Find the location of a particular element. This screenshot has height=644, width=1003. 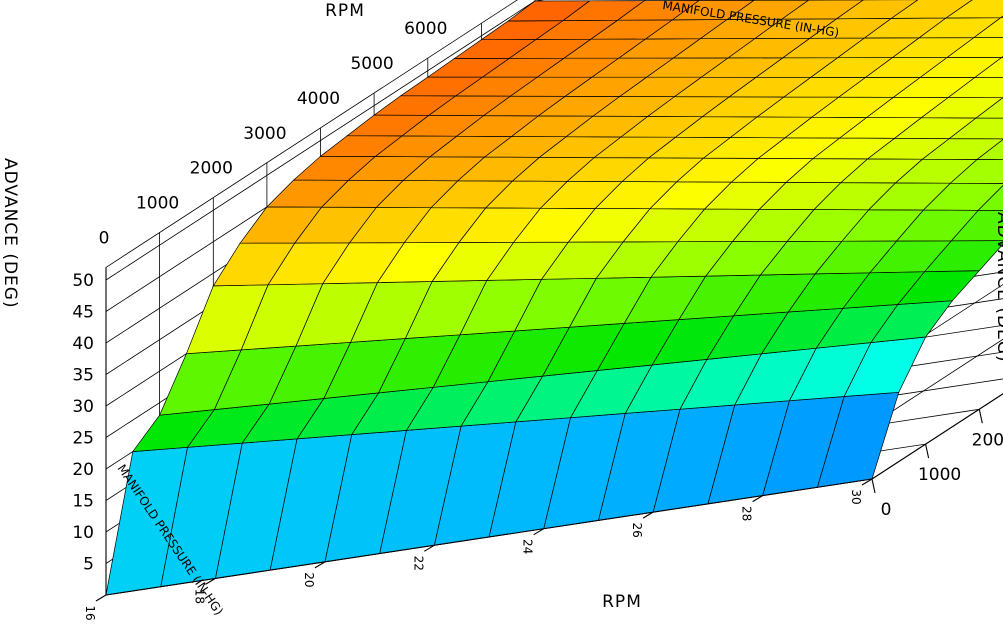

y-tick-label-left: 18 is located at coordinates (199, 596).